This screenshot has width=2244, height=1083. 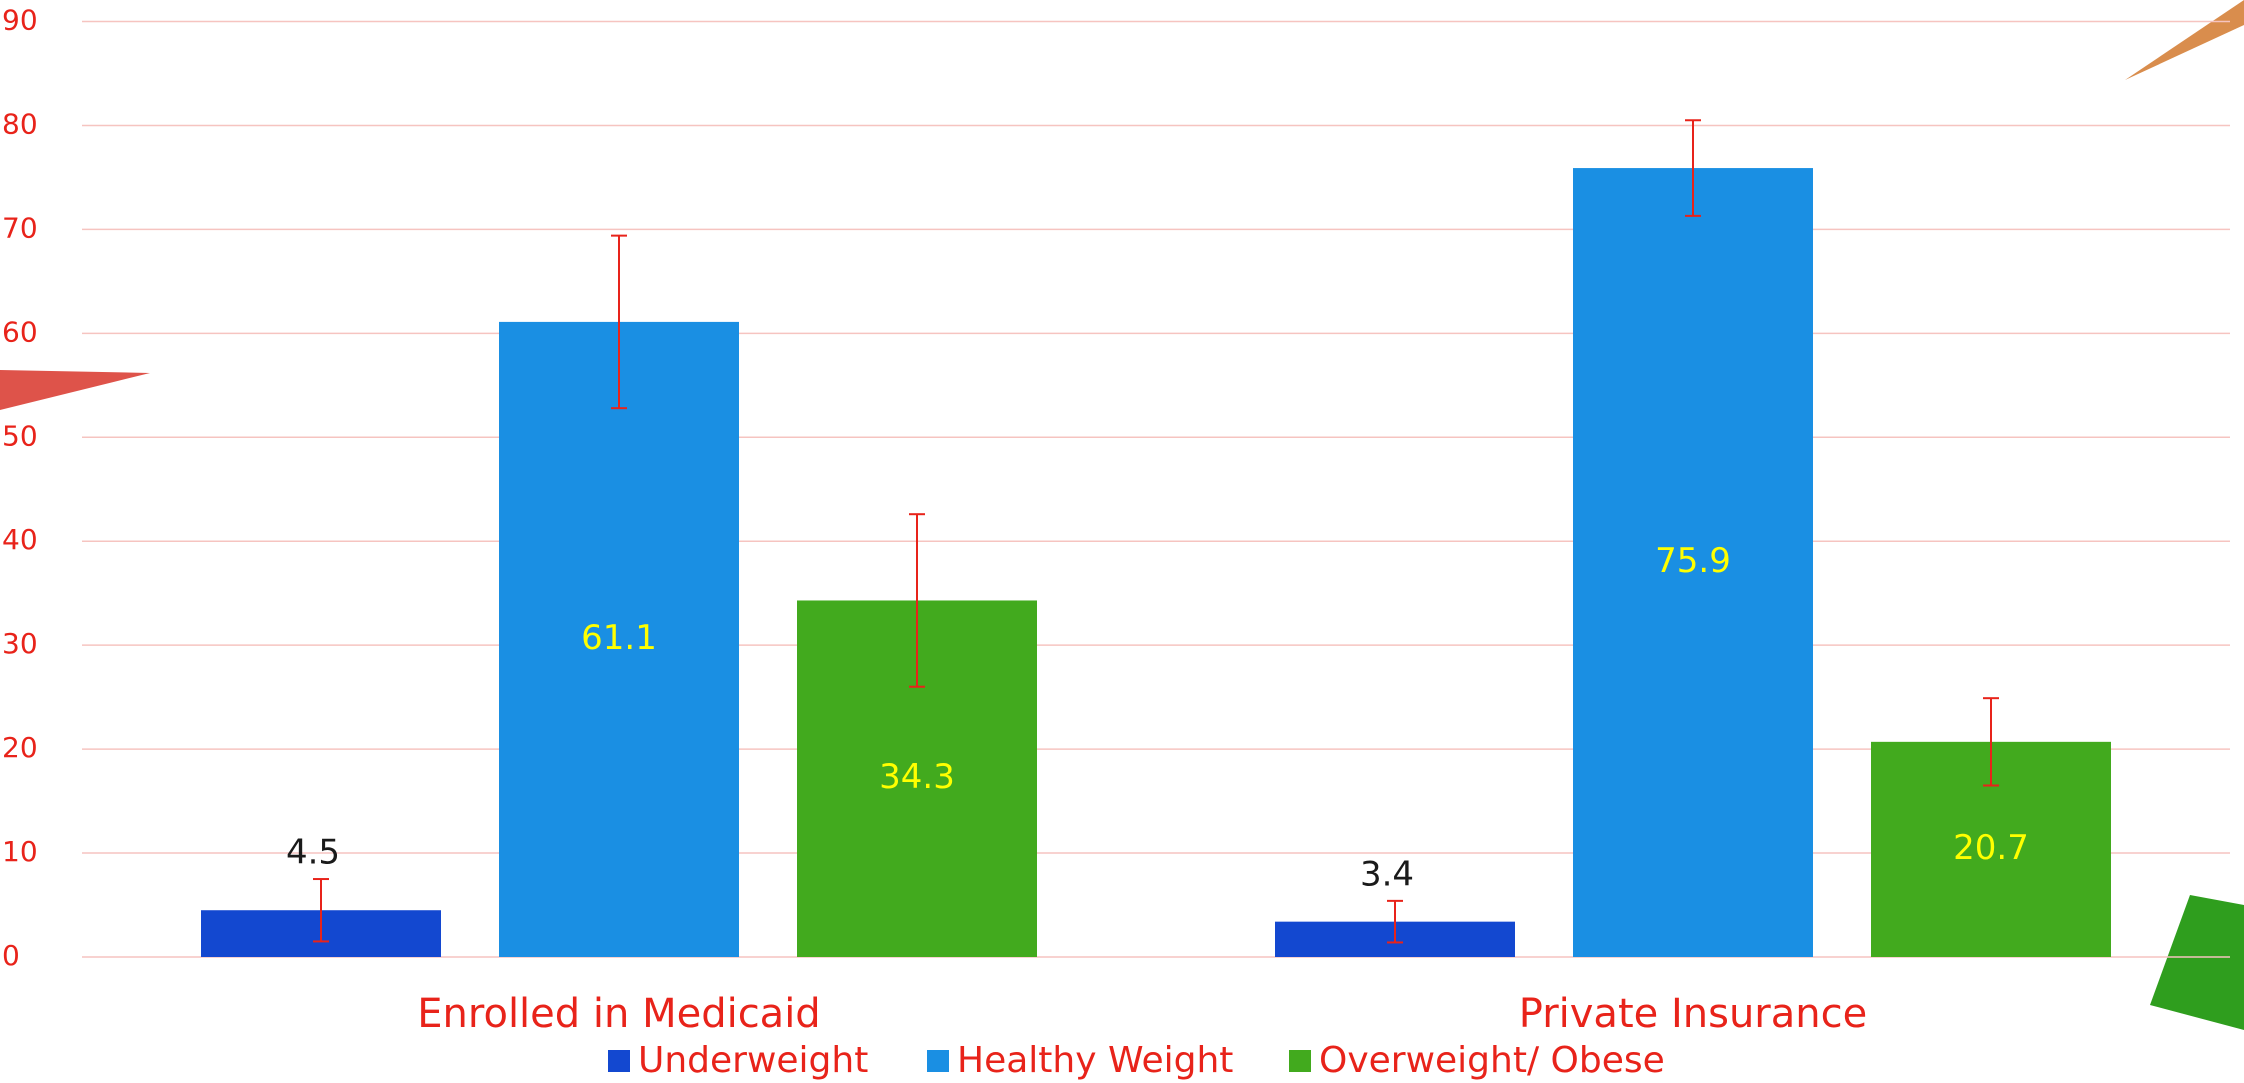 What do you see at coordinates (1991, 848) in the screenshot?
I see `value-label: 20.7` at bounding box center [1991, 848].